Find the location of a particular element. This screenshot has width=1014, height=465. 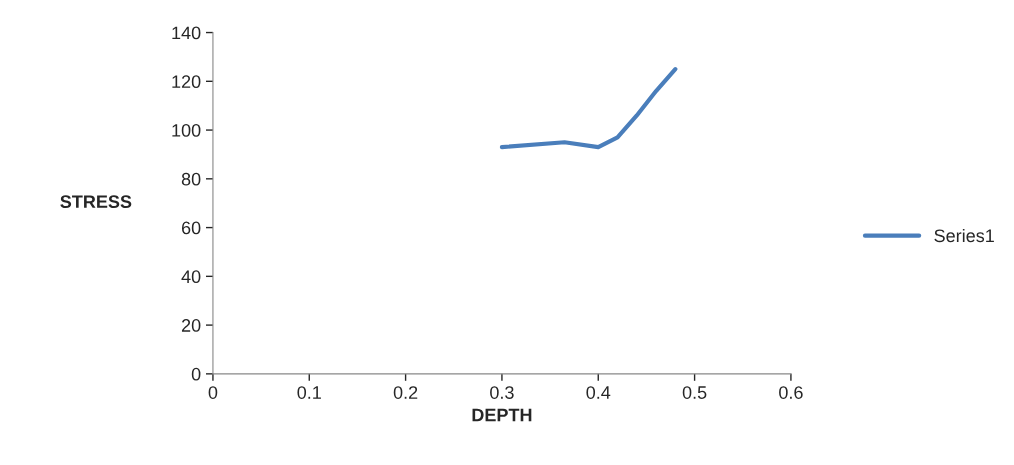

y-axis-title: STRESS is located at coordinates (96, 202).